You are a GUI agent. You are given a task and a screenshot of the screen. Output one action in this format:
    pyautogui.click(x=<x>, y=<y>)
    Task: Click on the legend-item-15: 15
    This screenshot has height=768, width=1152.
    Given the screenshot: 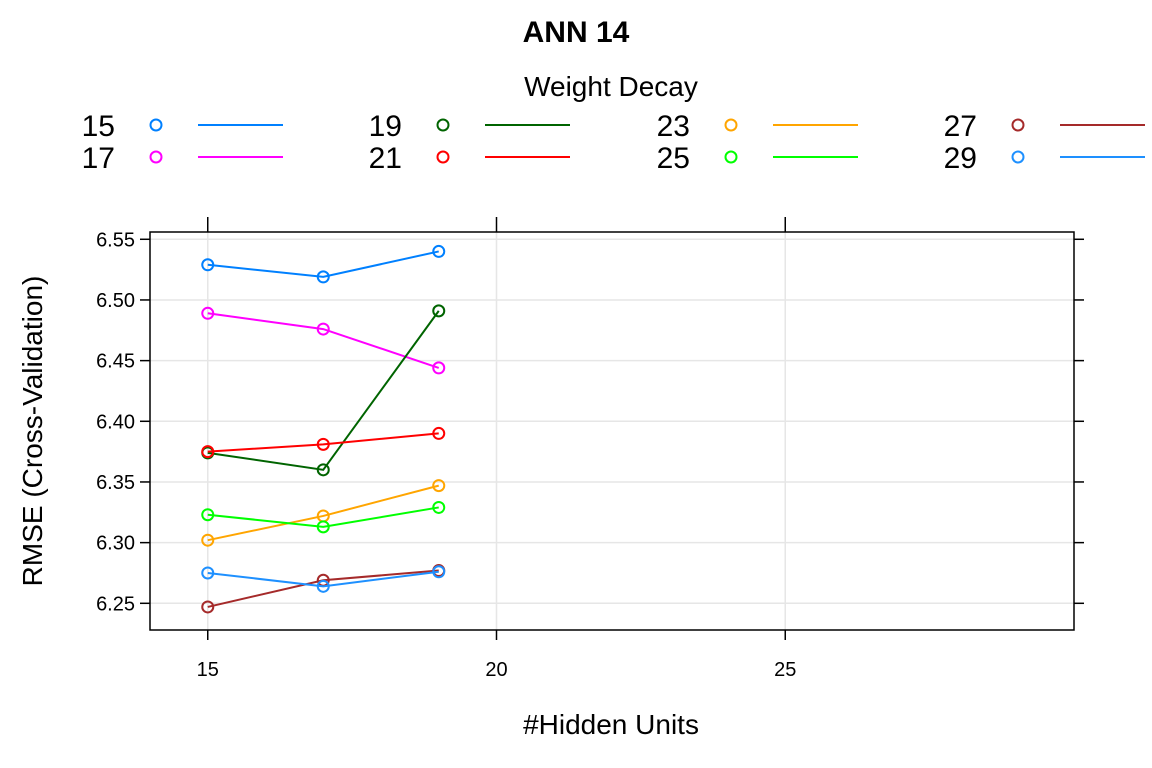 What is the action you would take?
    pyautogui.click(x=182, y=126)
    